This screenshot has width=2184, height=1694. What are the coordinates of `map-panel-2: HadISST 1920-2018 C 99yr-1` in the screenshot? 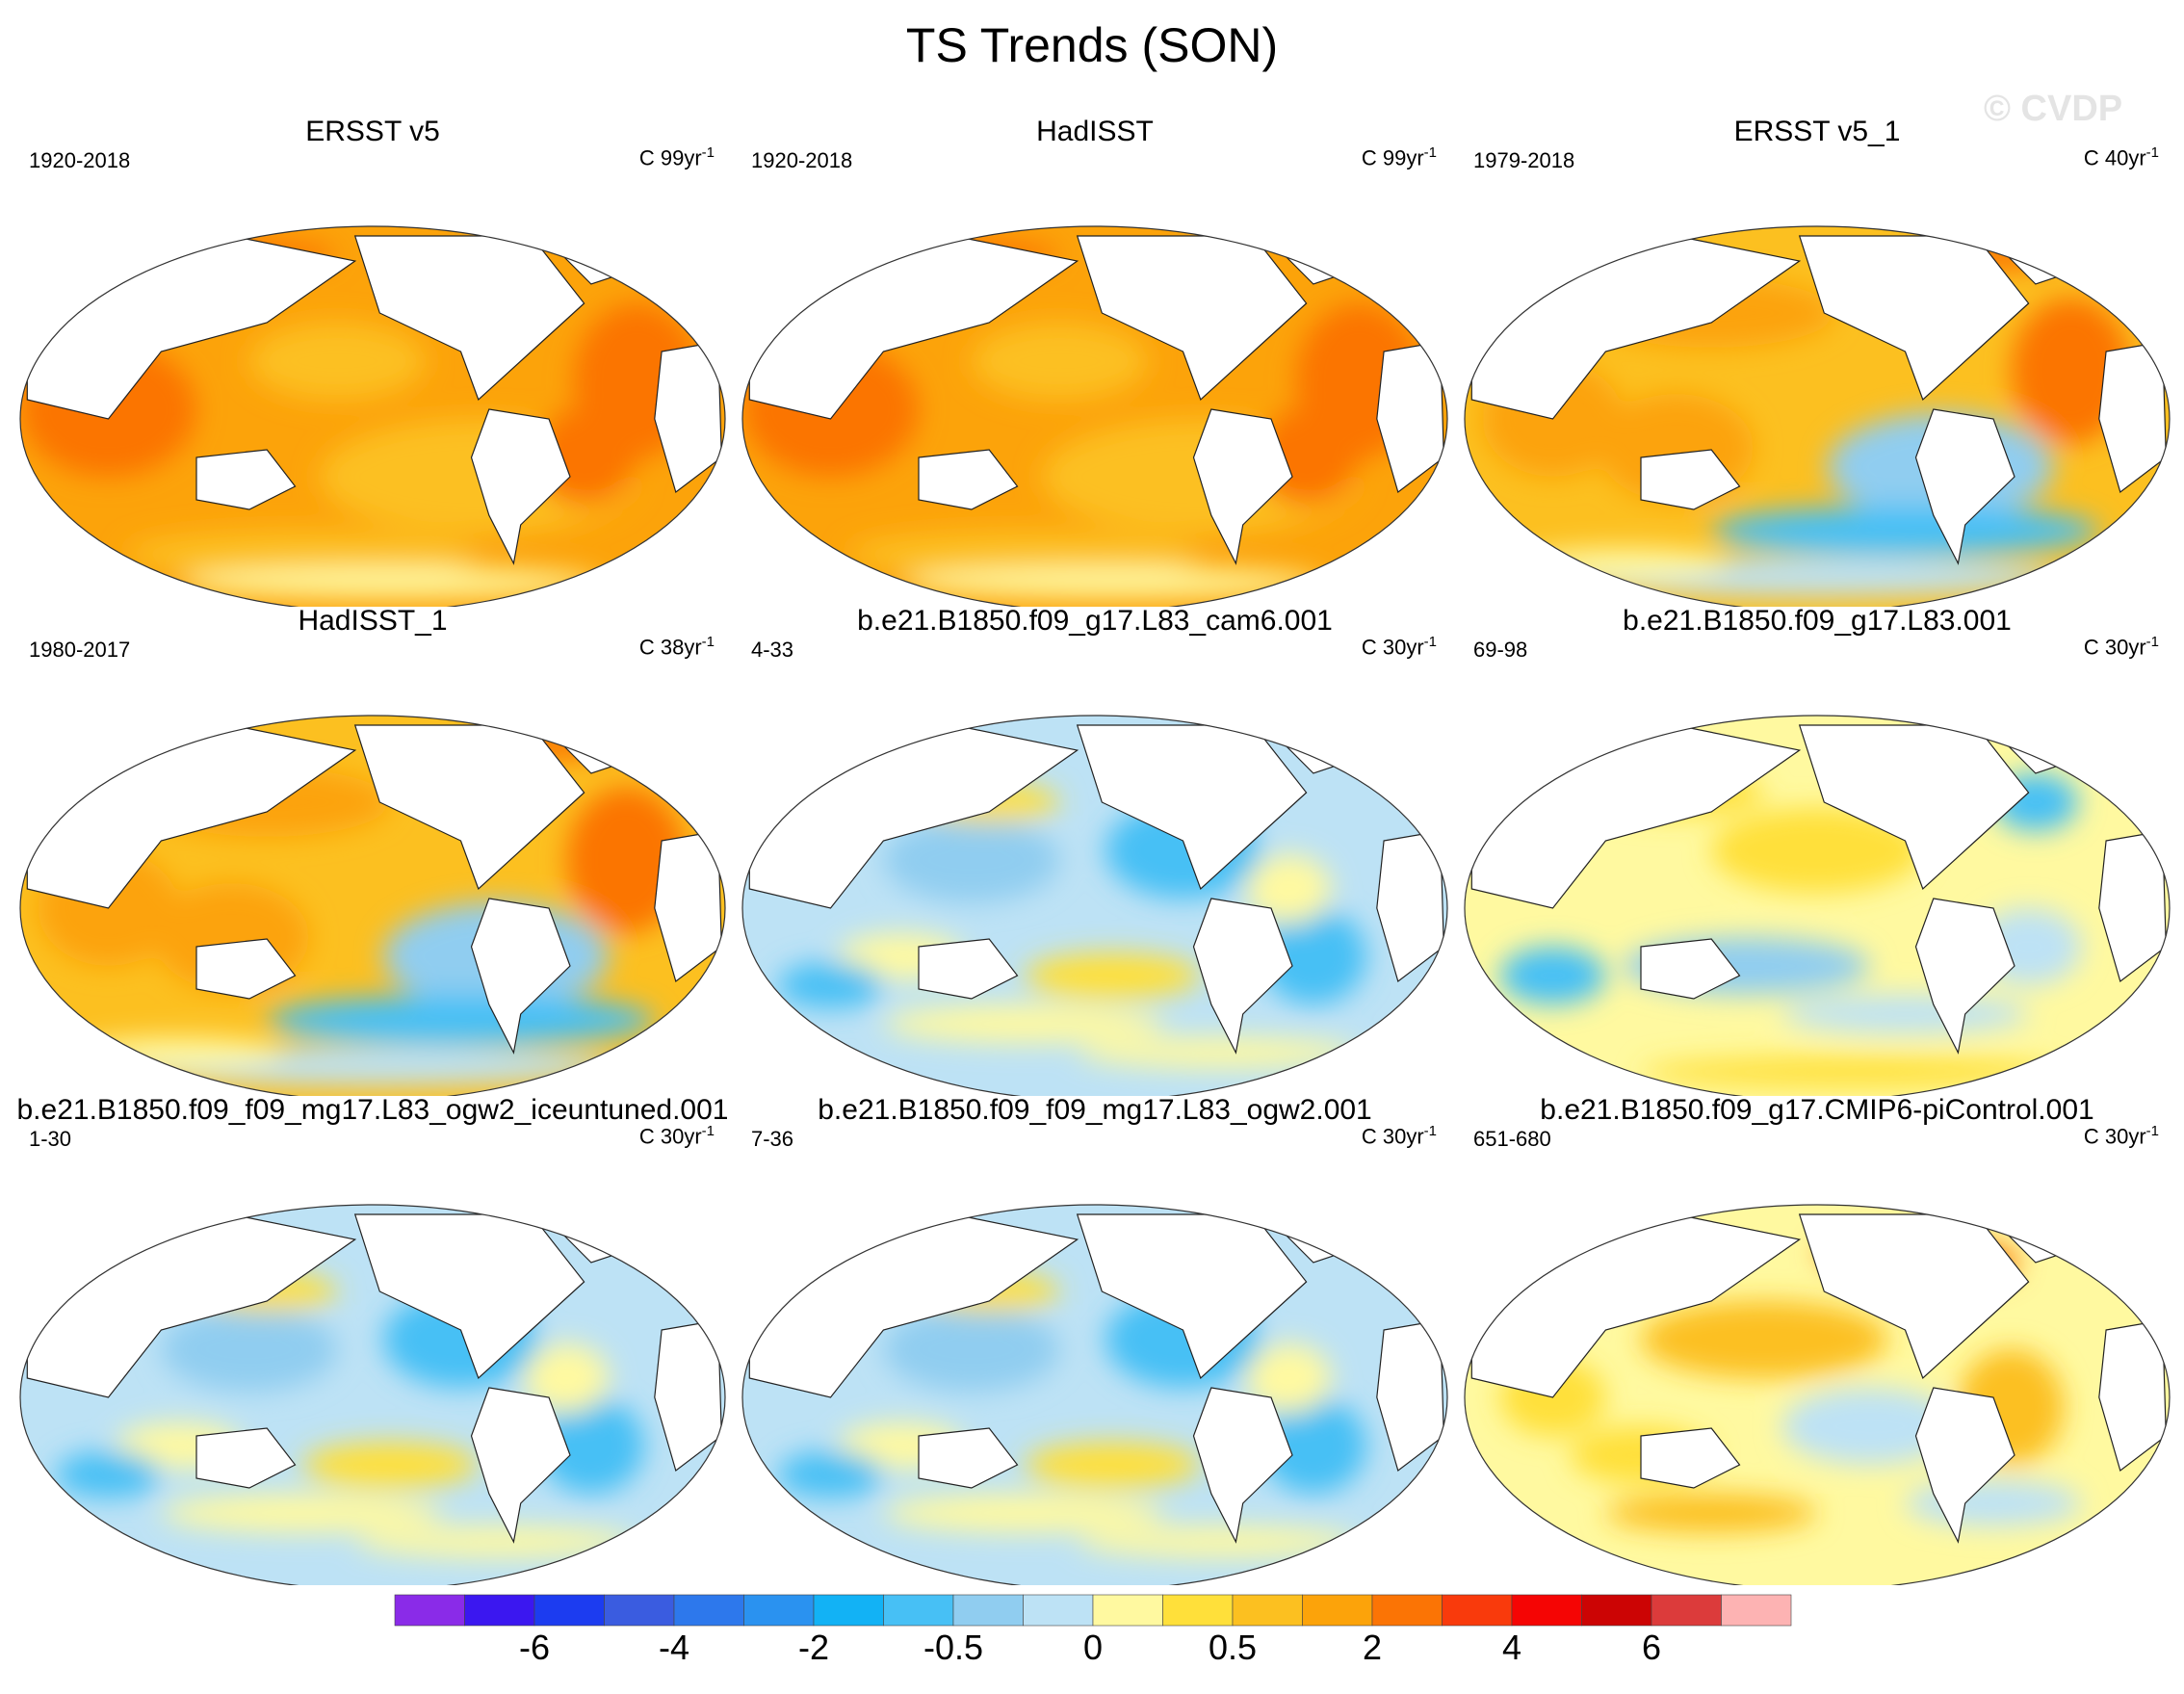 It's located at (1095, 362).